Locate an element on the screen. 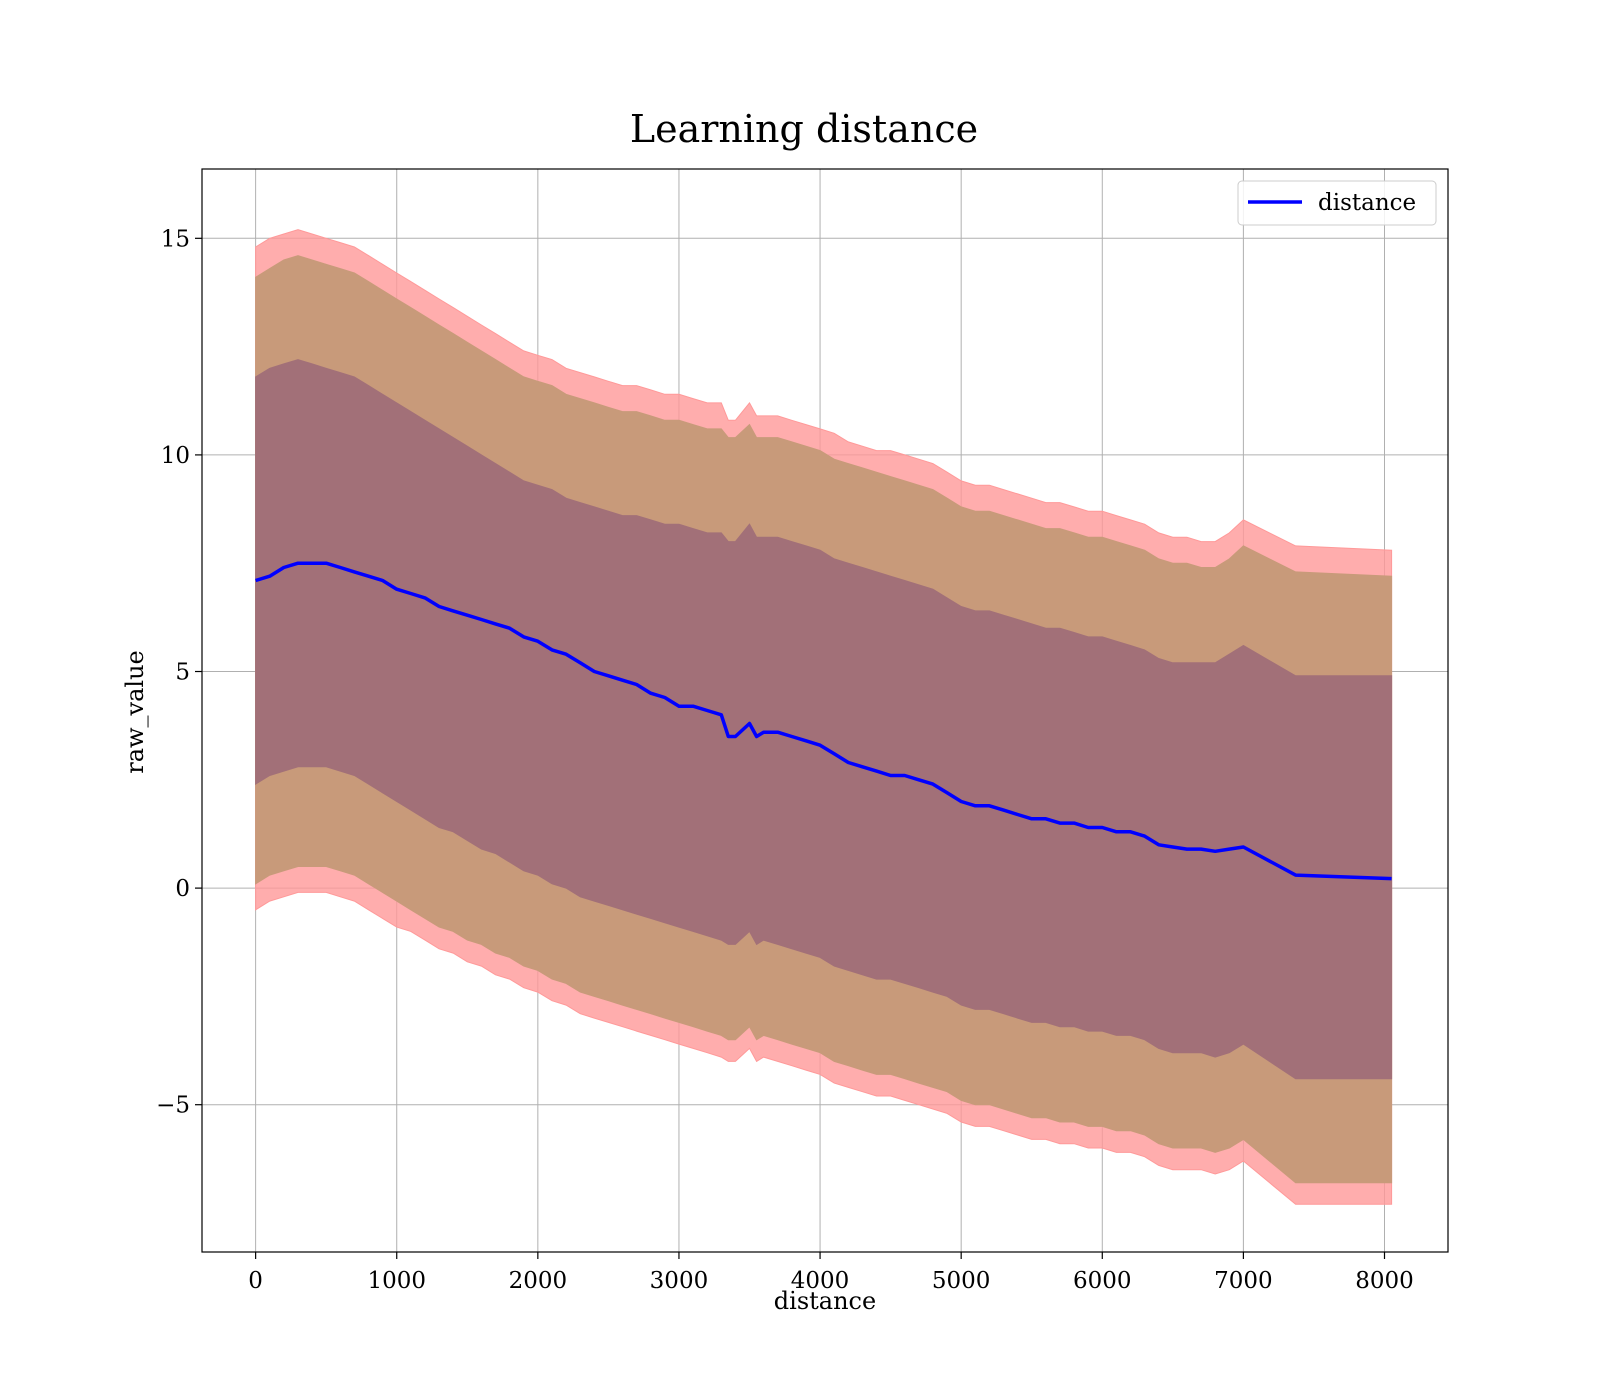 The width and height of the screenshot is (1600, 1400). chart-title: Learning distance is located at coordinates (804, 129).